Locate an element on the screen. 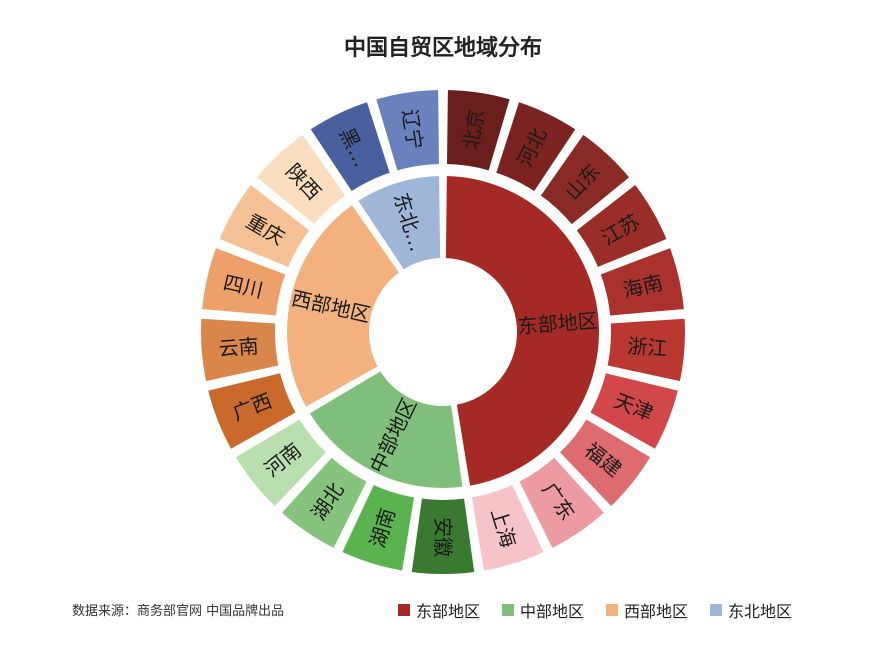 This screenshot has height=651, width=886. legend-item-1: 中部地区 is located at coordinates (543, 610).